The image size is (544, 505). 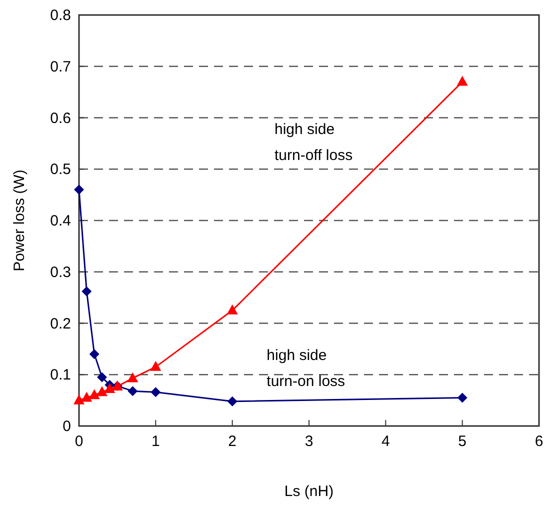 What do you see at coordinates (60, 221) in the screenshot?
I see `y-tick-label: 0.4` at bounding box center [60, 221].